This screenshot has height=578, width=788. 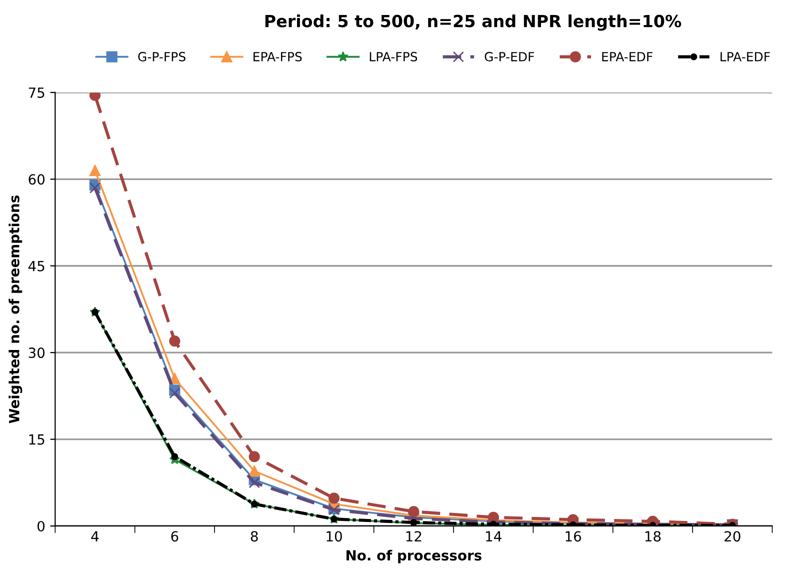 I want to click on legend-label: G-P-FPS, so click(x=162, y=57).